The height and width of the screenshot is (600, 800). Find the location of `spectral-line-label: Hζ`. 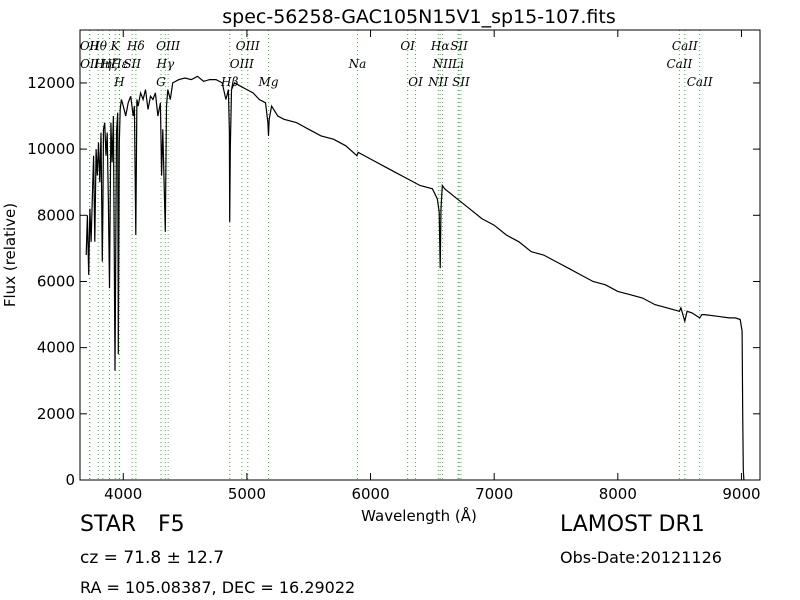

spectral-line-label: Hζ is located at coordinates (109, 64).